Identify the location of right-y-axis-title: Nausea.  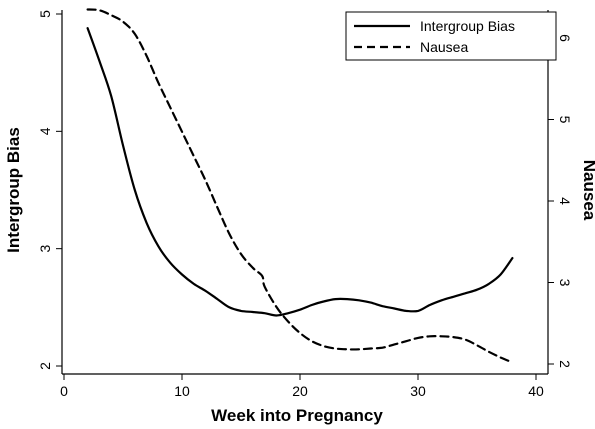
(587, 190).